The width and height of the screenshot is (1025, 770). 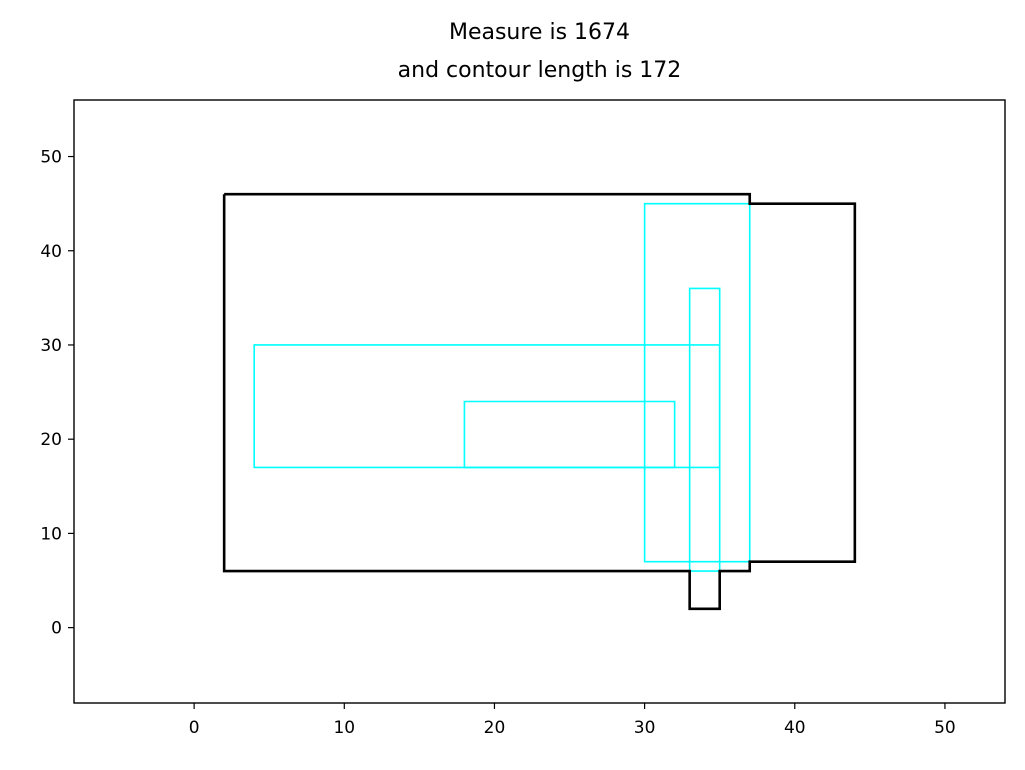 I want to click on x-tick-label: 50, so click(x=945, y=728).